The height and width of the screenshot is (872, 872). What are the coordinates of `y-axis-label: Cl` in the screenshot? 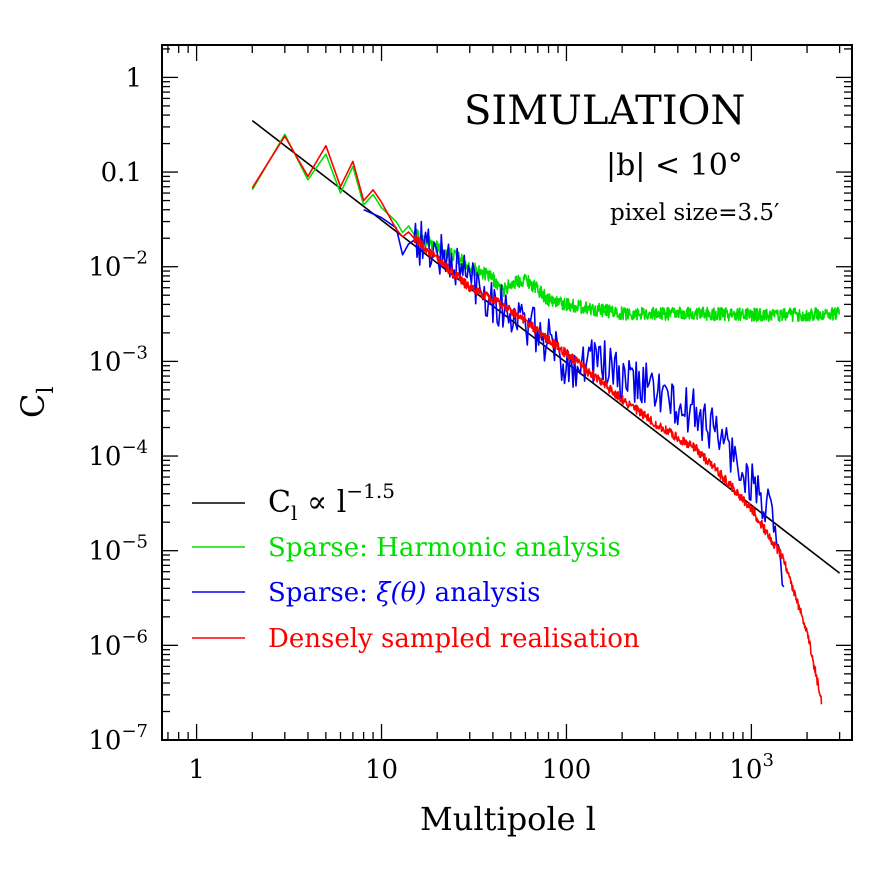 It's located at (36, 402).